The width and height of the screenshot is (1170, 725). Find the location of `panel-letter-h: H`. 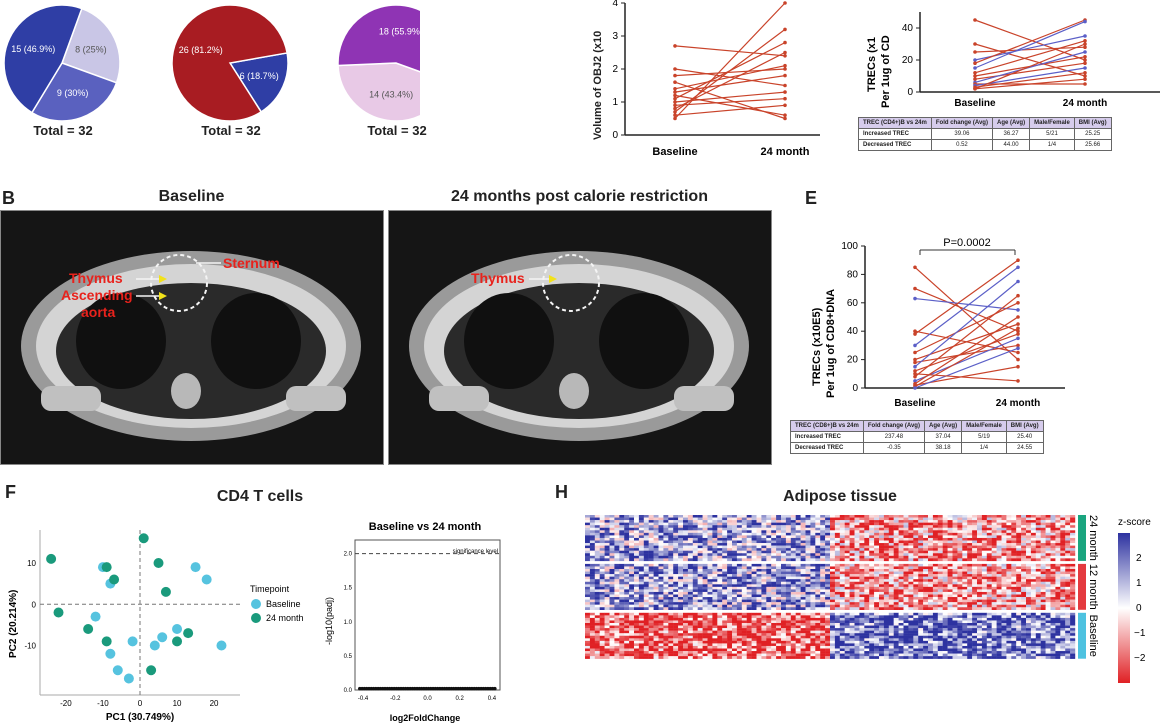

panel-letter-h: H is located at coordinates (561, 492).